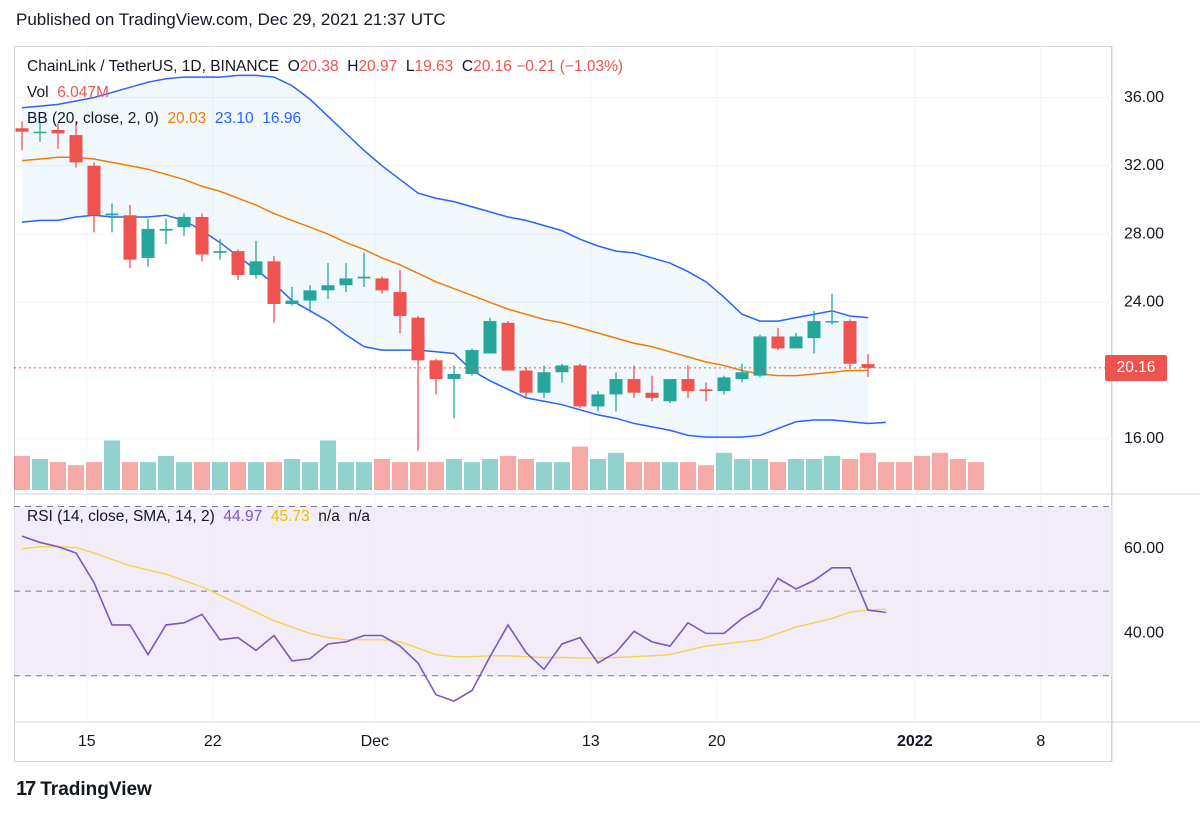 The width and height of the screenshot is (1200, 817). What do you see at coordinates (434, 66) in the screenshot?
I see `low-value: 19.63` at bounding box center [434, 66].